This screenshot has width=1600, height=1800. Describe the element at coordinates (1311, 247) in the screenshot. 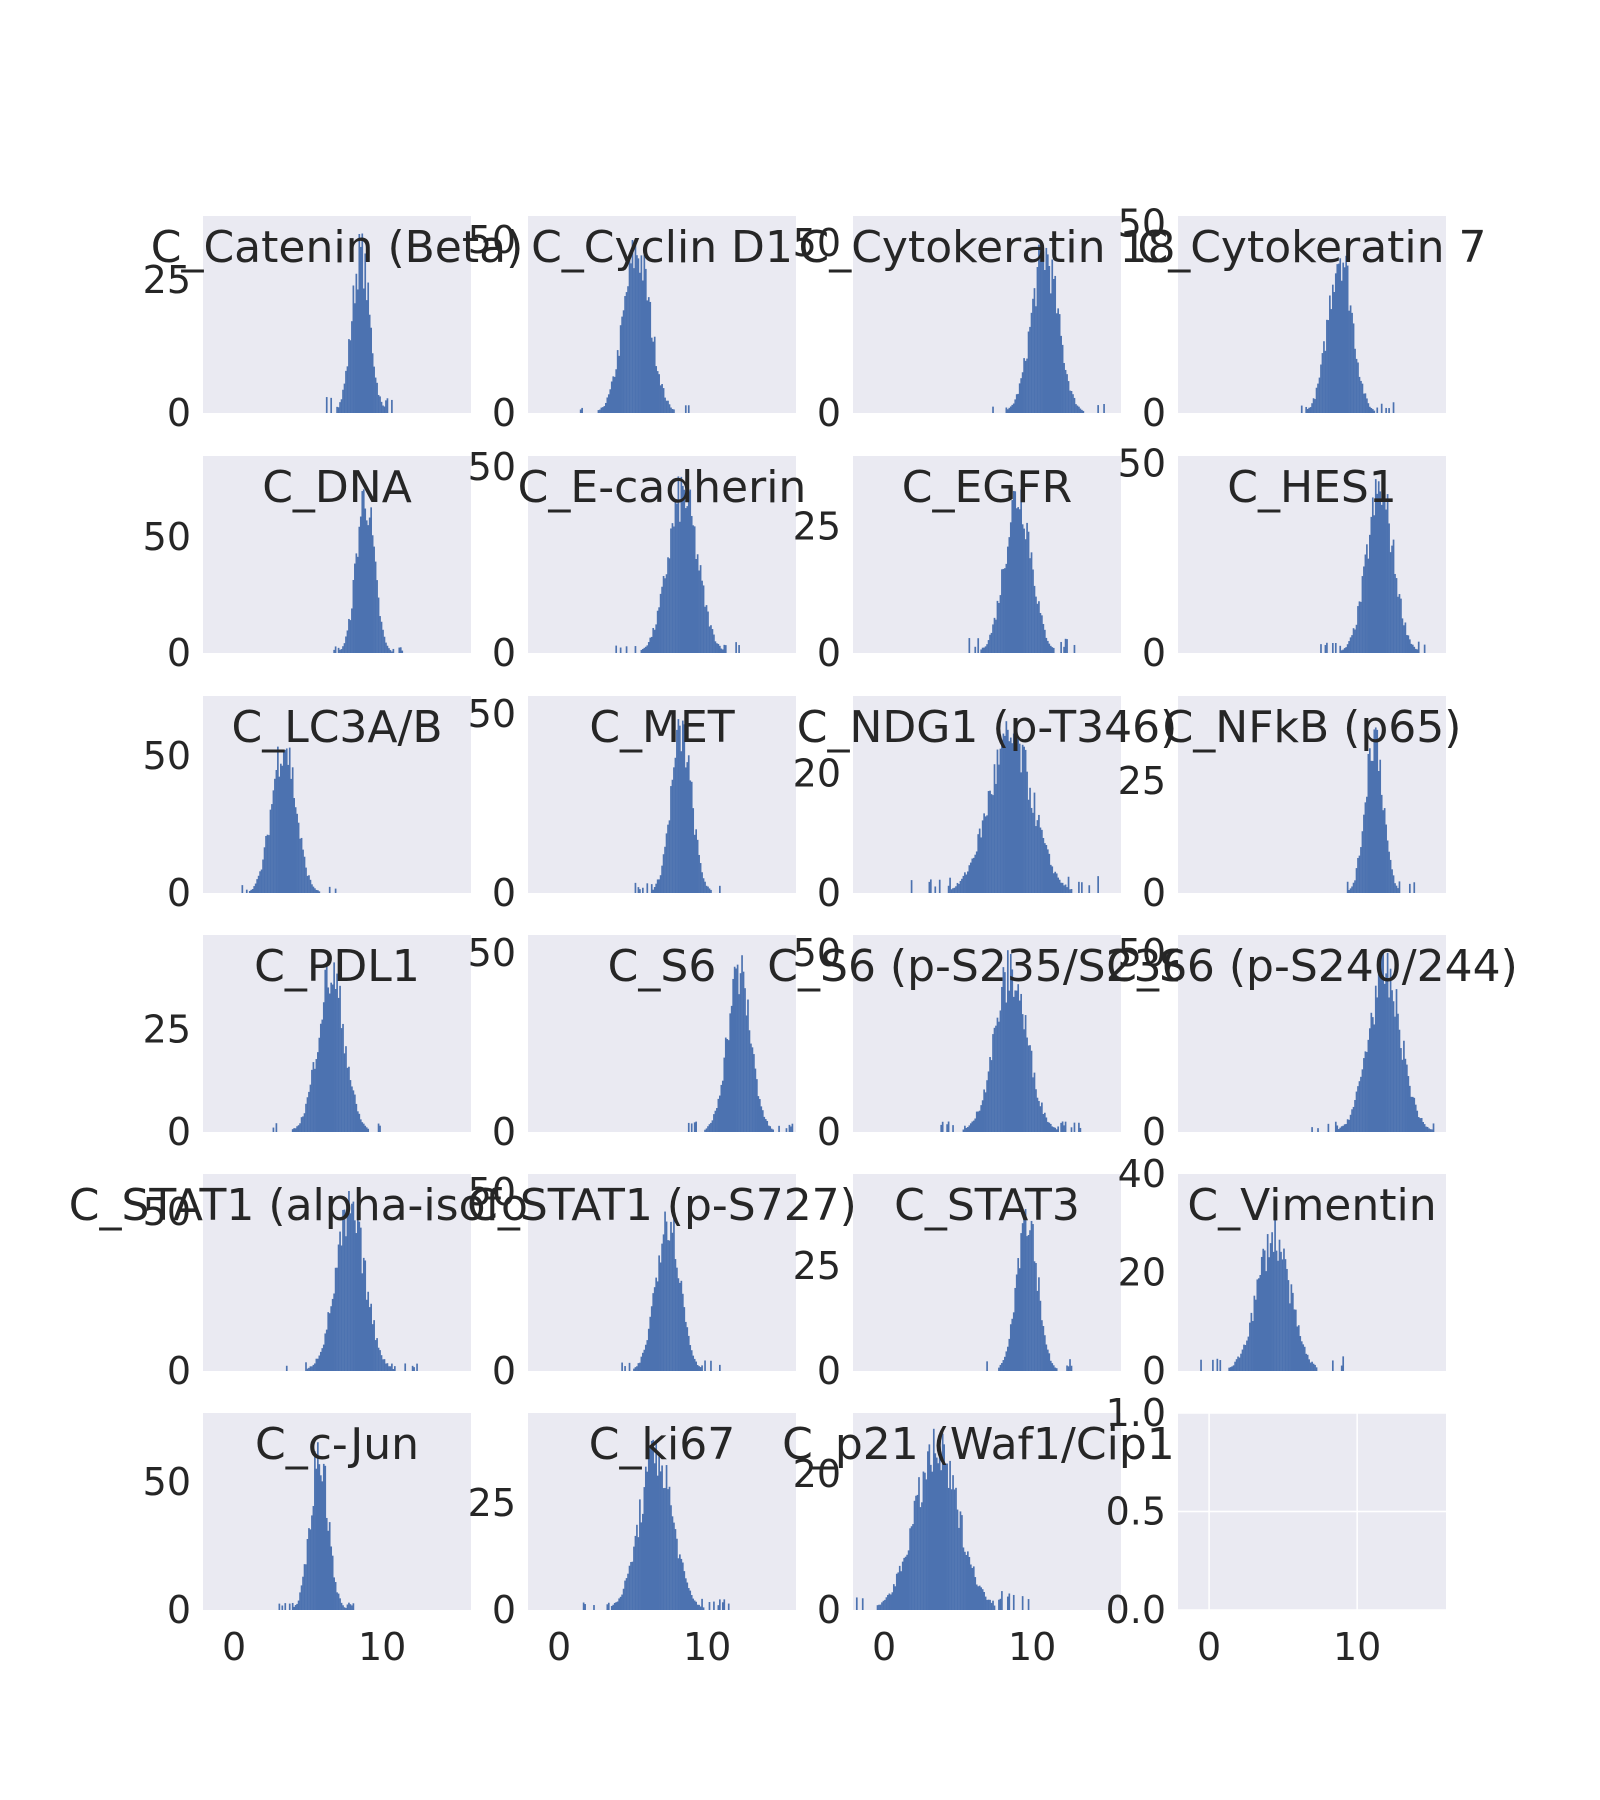

I see `panel-title: C_Cytokeratin 7` at that location.